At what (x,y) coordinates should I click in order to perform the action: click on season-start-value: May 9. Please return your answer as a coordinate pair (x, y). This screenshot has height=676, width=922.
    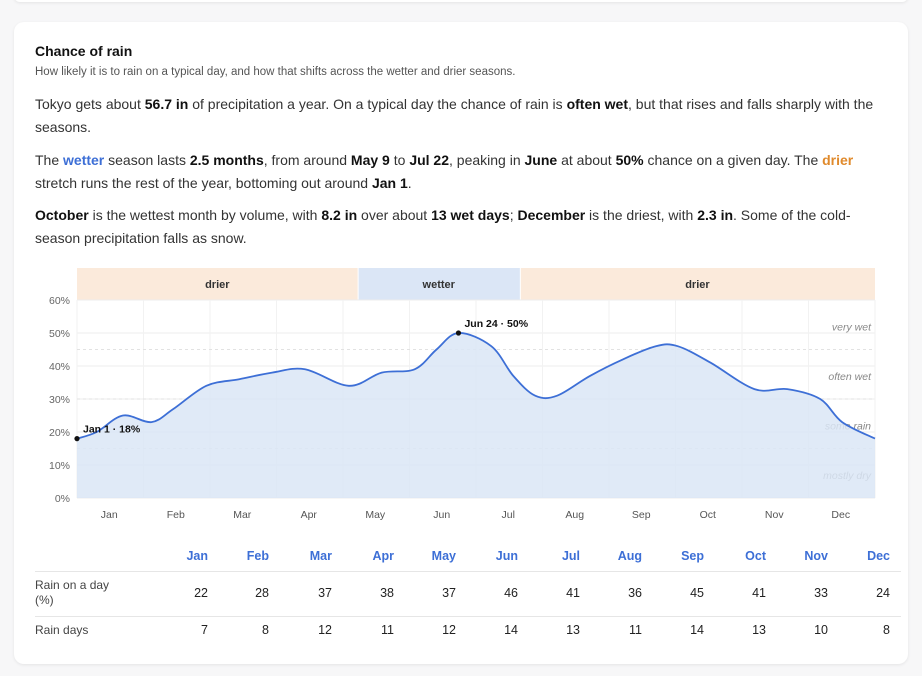
    Looking at the image, I should click on (370, 160).